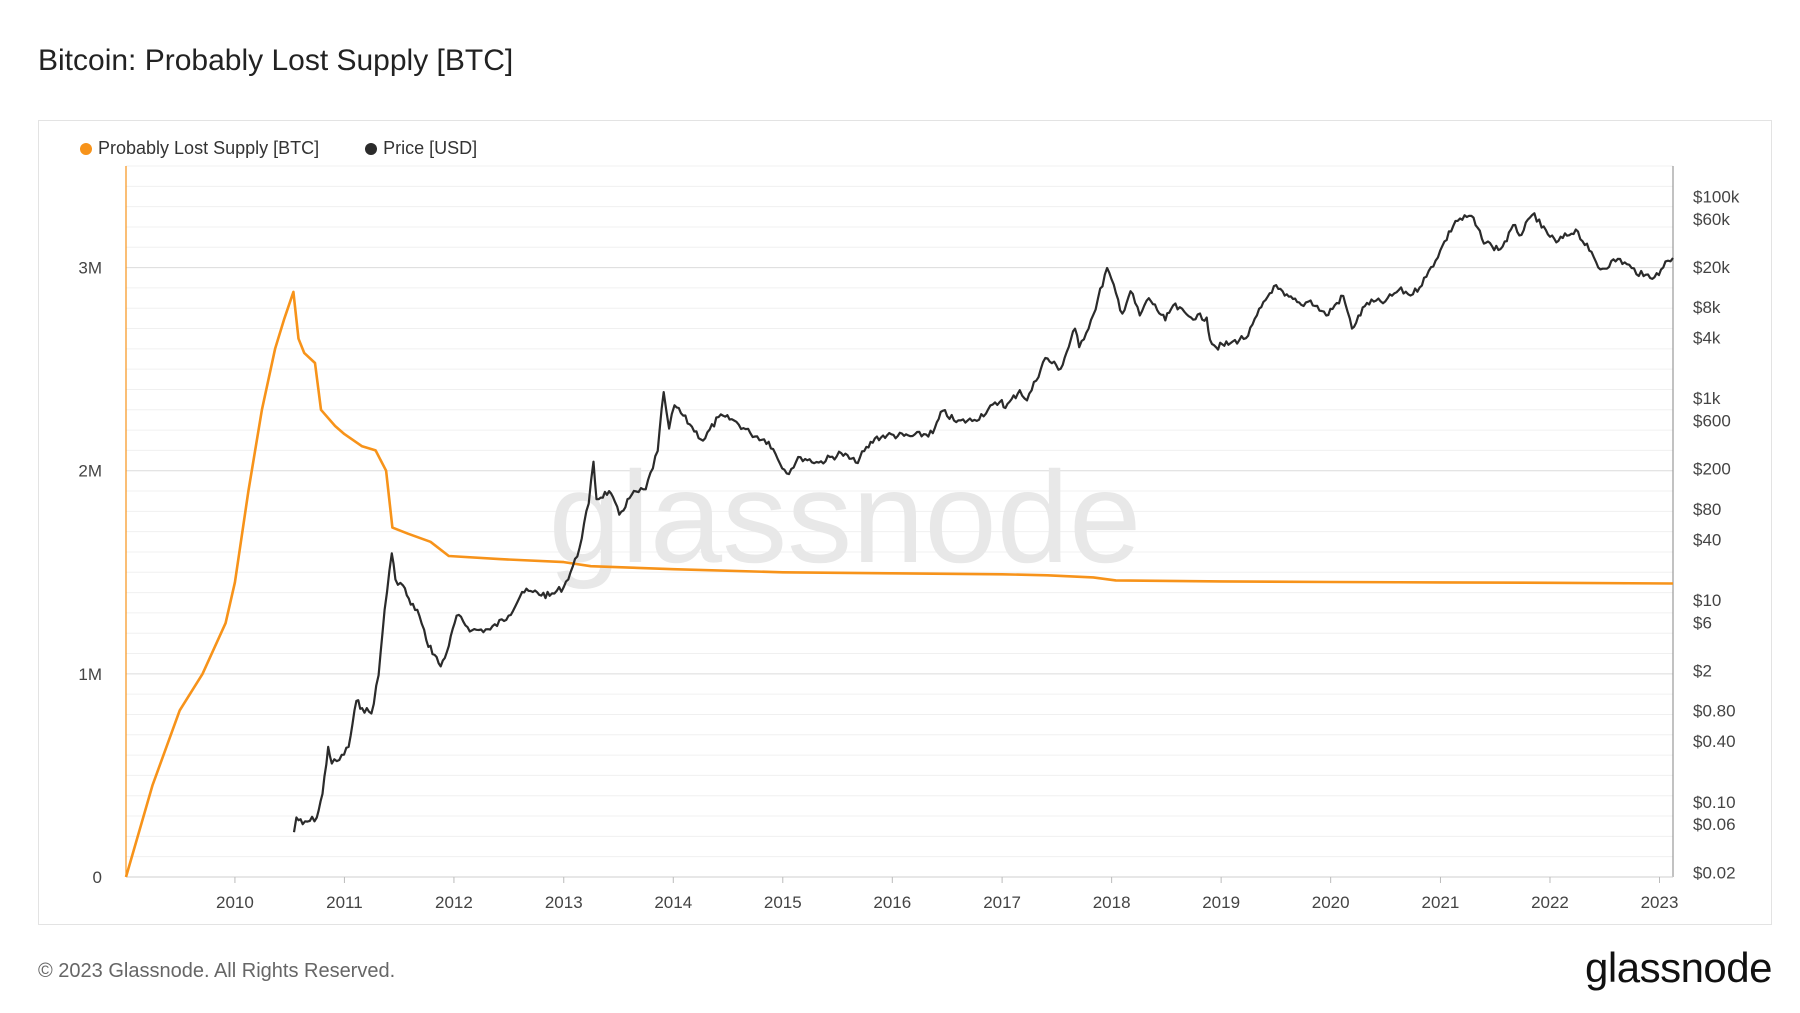 This screenshot has height=1013, width=1800. I want to click on page-title: Bitcoin: Probably Lost Supply [BTC], so click(276, 60).